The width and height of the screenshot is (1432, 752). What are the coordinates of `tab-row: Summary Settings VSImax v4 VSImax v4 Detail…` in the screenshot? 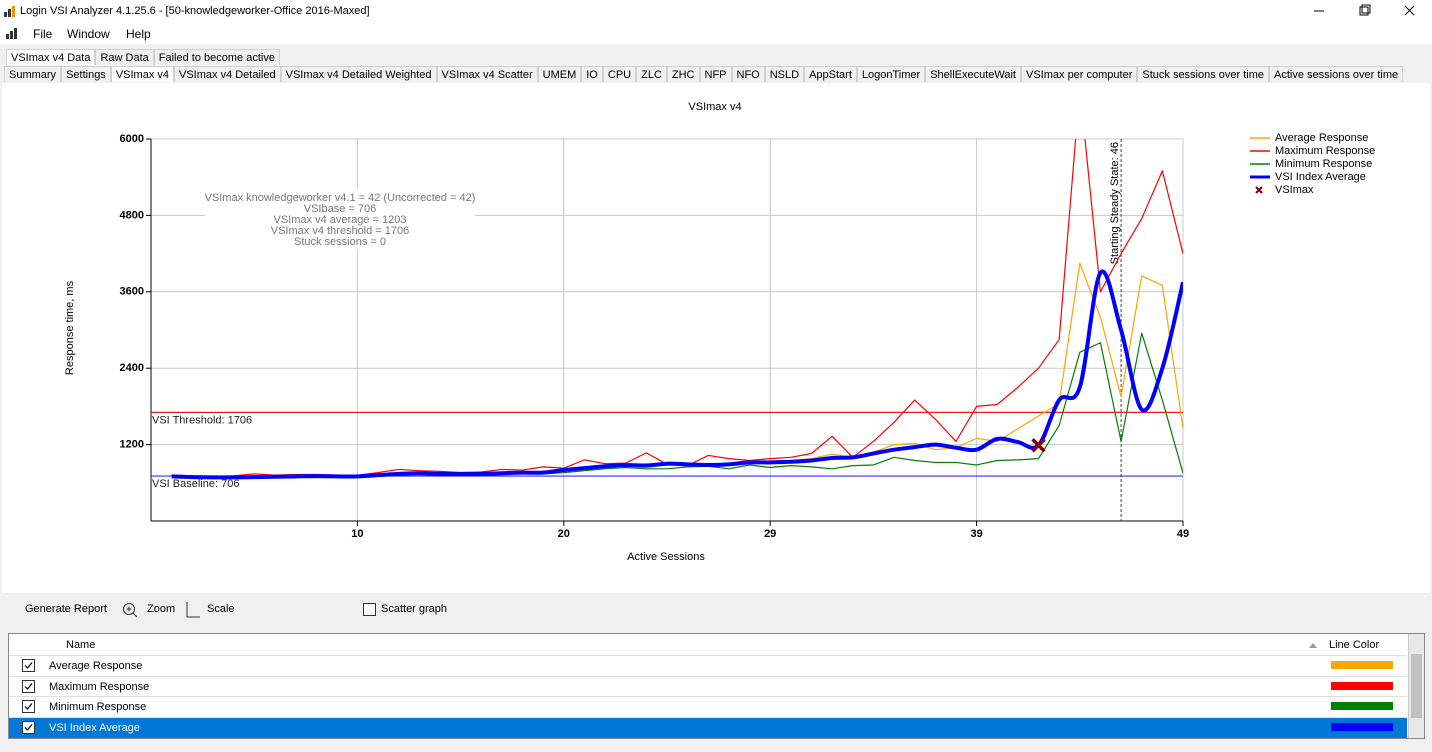 It's located at (704, 74).